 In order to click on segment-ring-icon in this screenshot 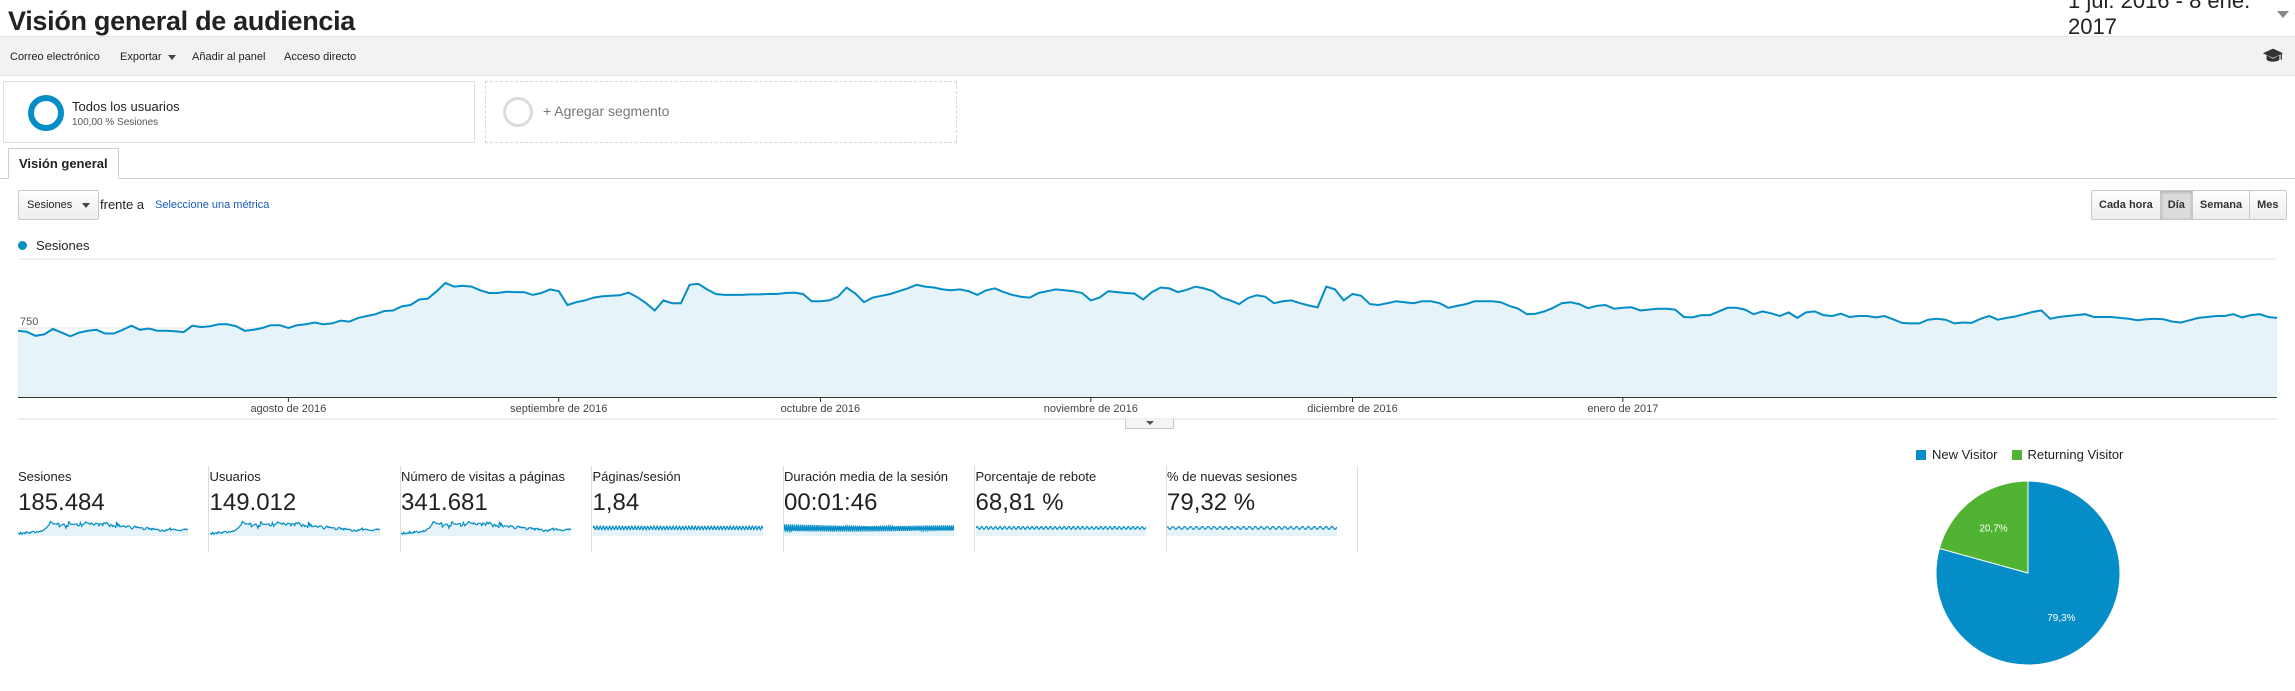, I will do `click(46, 113)`.